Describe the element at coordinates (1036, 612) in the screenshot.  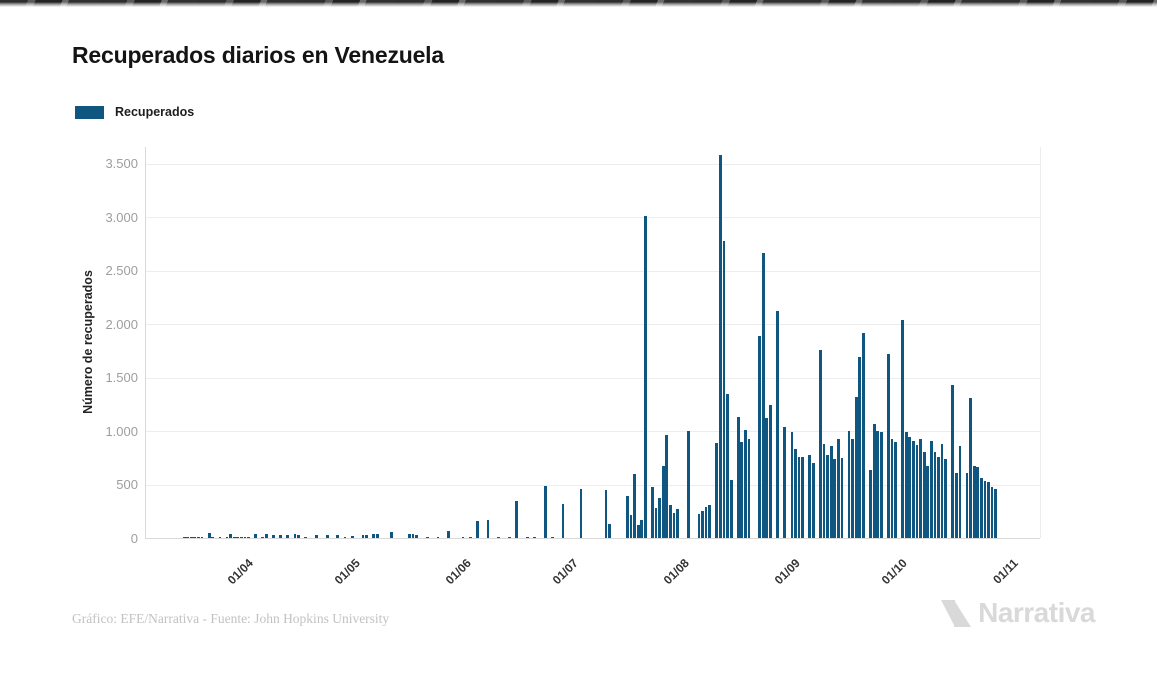
I see `narrativa-wordmark: Narrativa` at that location.